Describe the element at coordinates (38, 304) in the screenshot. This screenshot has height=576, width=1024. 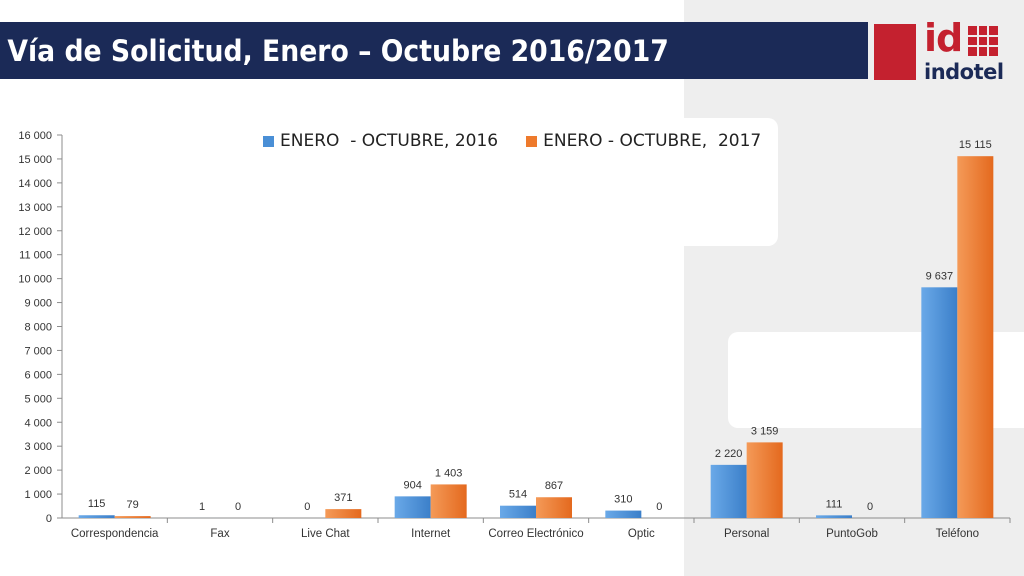
I see `y-tick-label: 9 000` at that location.